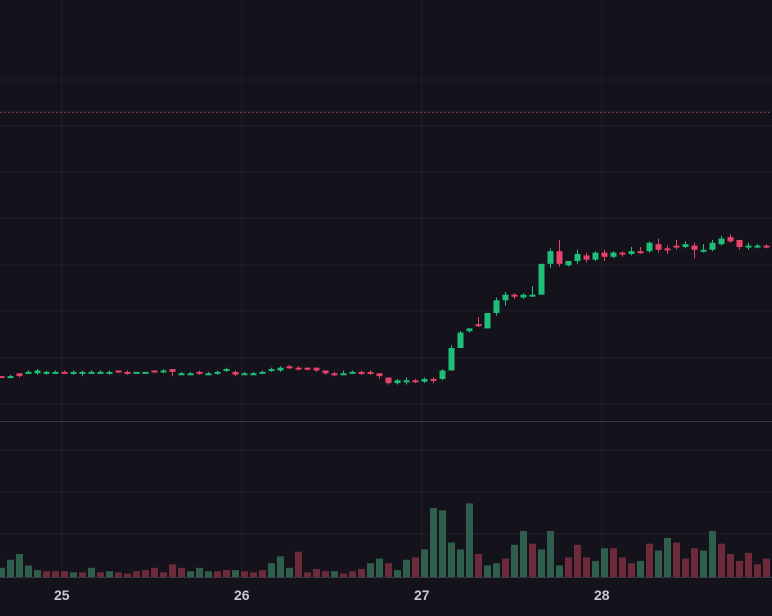  What do you see at coordinates (332, 595) in the screenshot?
I see `time-axis: 25 26 27 28` at bounding box center [332, 595].